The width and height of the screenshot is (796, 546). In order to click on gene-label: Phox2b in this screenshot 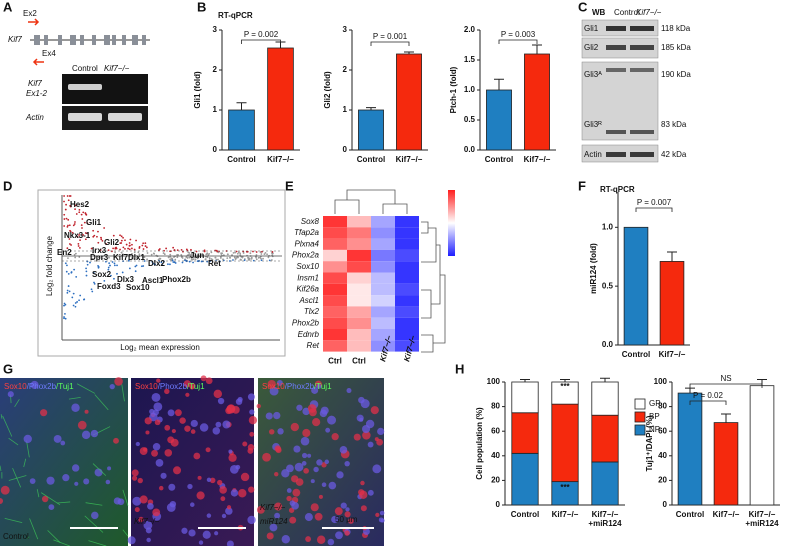, I will do `click(176, 279)`.